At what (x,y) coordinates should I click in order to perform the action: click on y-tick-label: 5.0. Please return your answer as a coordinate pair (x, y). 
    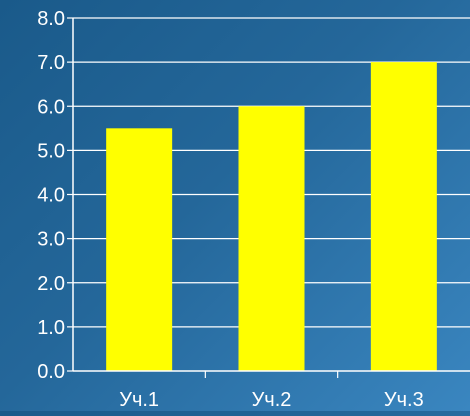
    Looking at the image, I should click on (51, 151).